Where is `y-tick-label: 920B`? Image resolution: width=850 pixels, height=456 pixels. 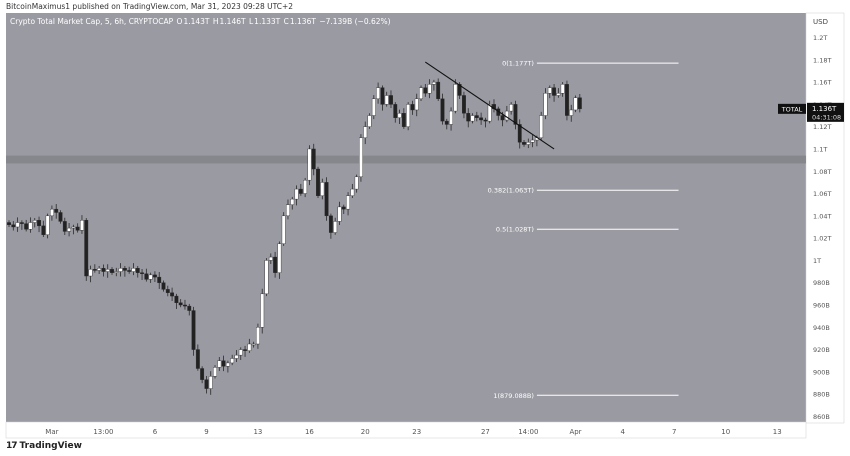 y-tick-label: 920B is located at coordinates (821, 350).